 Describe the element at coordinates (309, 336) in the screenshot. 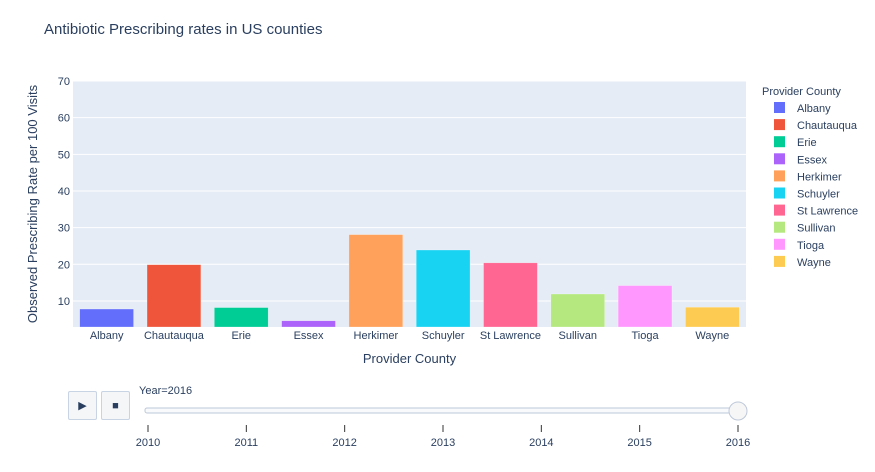

I see `x-tick-label: Essex` at that location.